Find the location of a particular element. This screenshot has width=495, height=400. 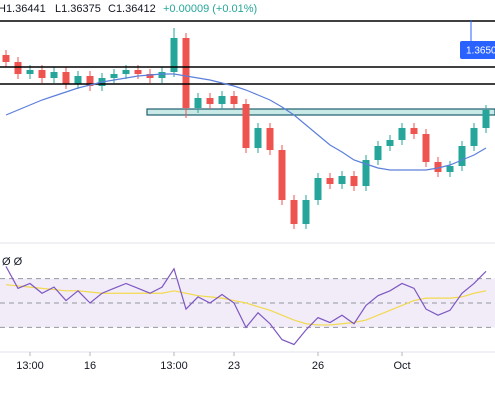

header-high: H1.36441 is located at coordinates (23, 9).